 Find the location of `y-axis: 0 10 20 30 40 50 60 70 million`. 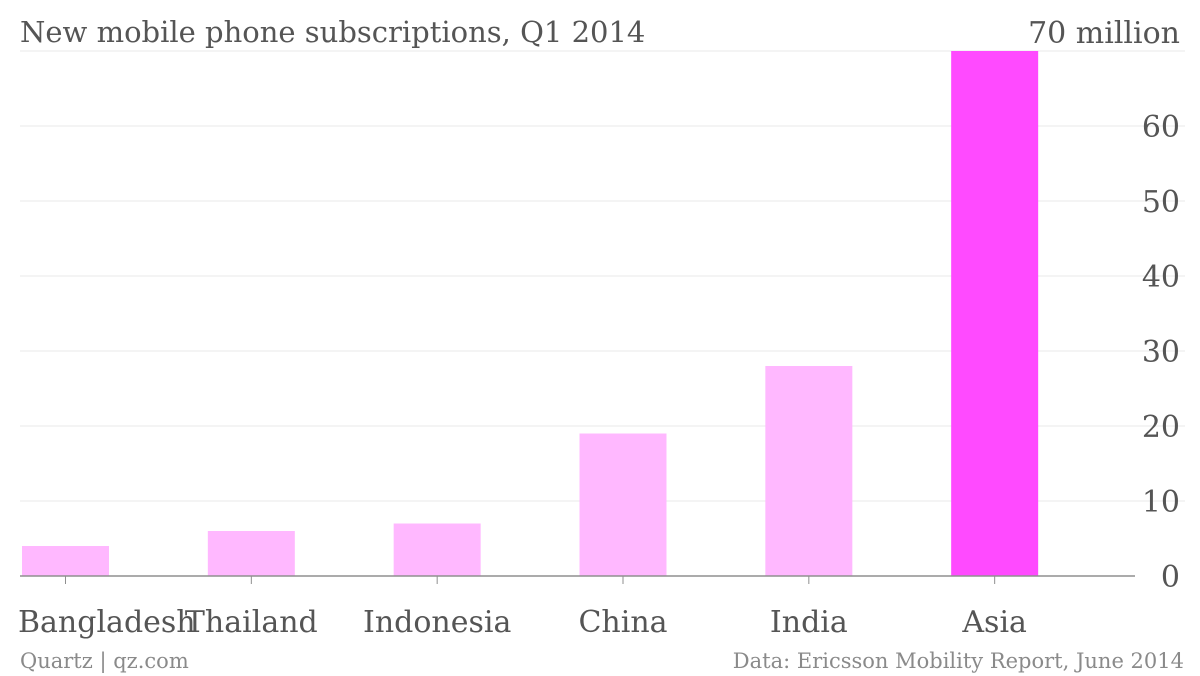

y-axis: 0 10 20 30 40 50 60 70 million is located at coordinates (1104, 305).